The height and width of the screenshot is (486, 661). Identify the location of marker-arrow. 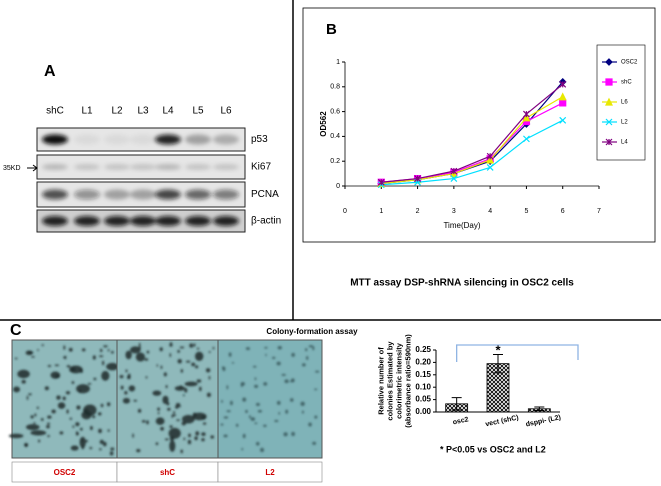
(32, 168).